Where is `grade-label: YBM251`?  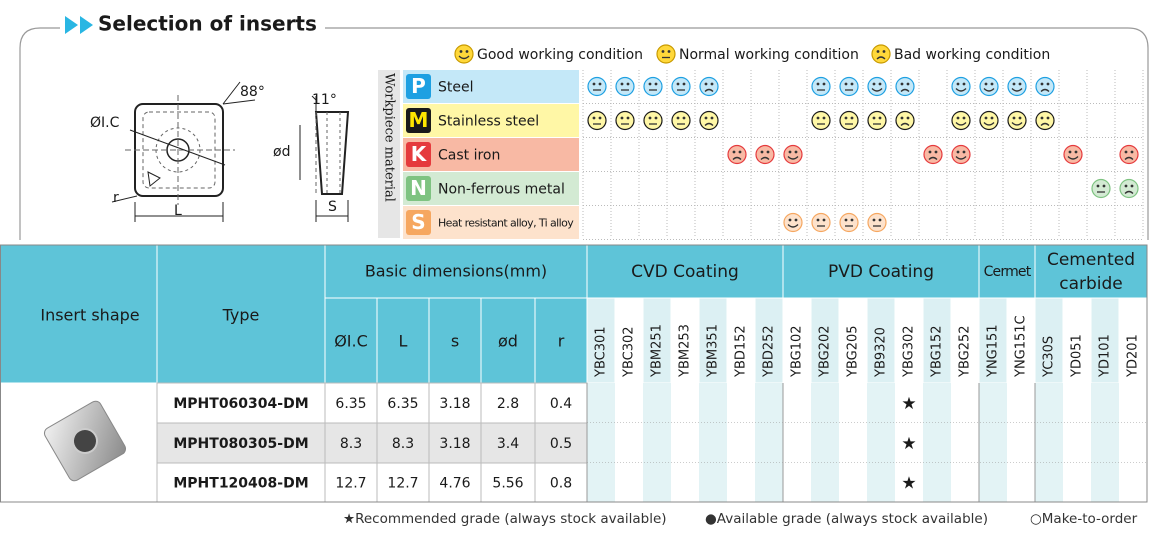
grade-label: YBM251 is located at coordinates (657, 351).